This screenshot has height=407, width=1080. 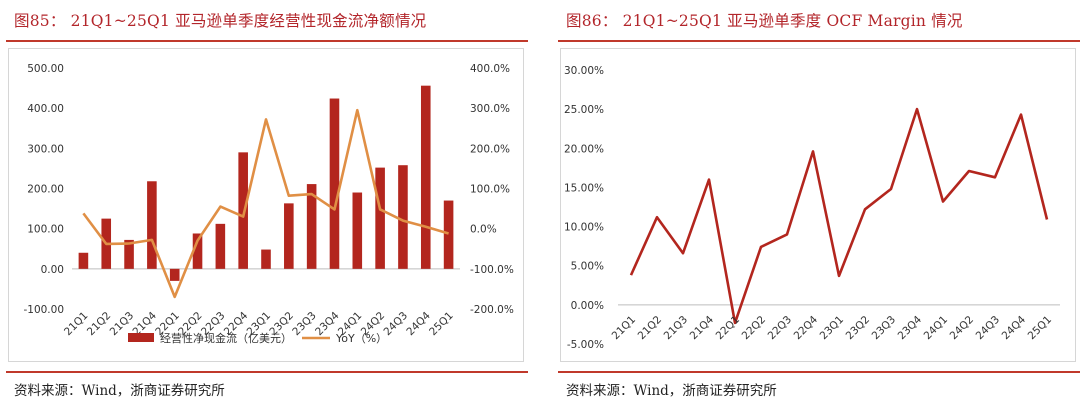 What do you see at coordinates (45, 190) in the screenshot?
I see `left-y-tick-label: 200.00` at bounding box center [45, 190].